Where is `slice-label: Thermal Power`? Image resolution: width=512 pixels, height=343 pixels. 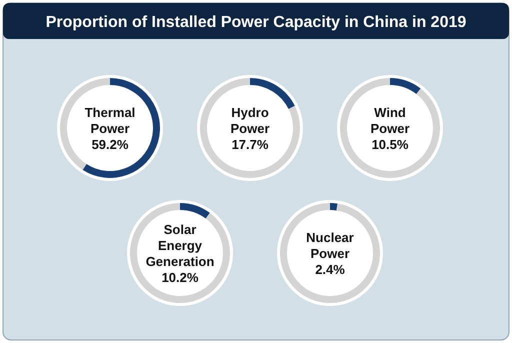 slice-label: Thermal Power is located at coordinates (110, 120).